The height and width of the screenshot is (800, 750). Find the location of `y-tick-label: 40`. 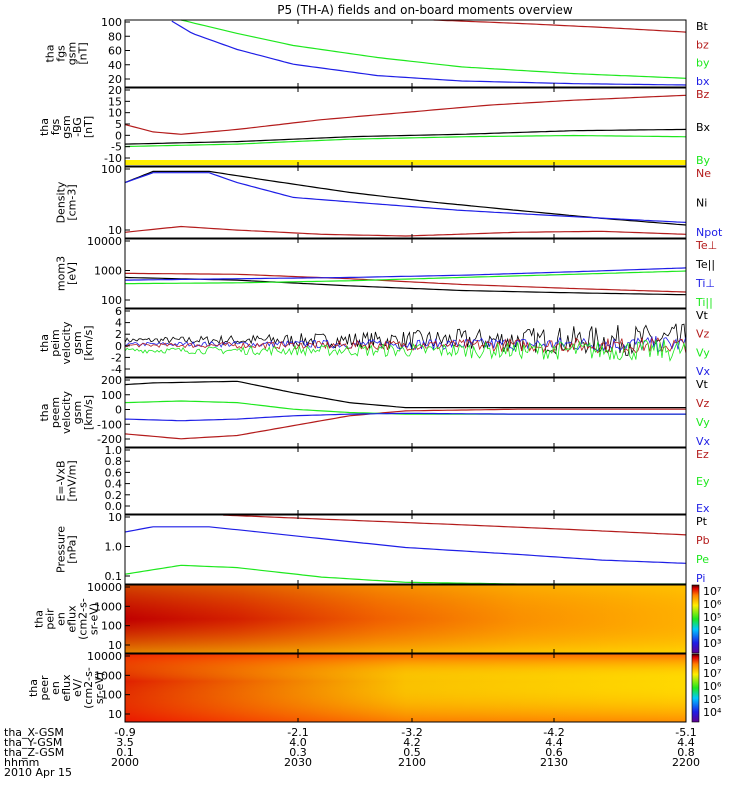

y-tick-label: 40 is located at coordinates (115, 65).